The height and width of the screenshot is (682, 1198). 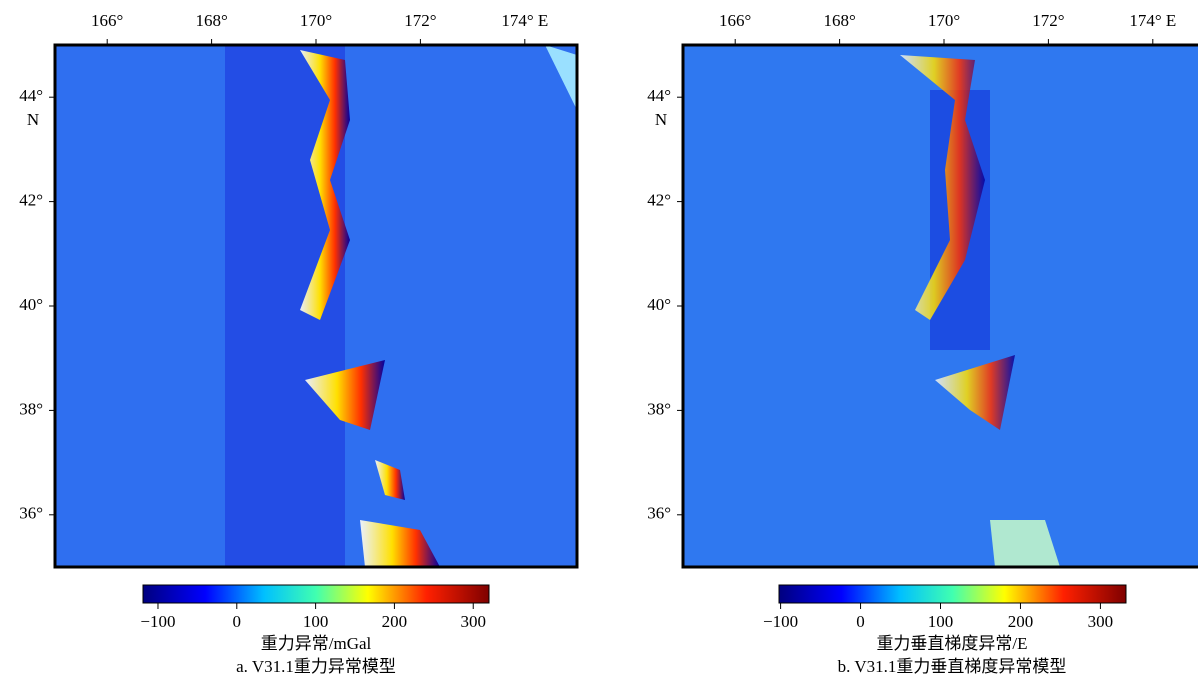 What do you see at coordinates (316, 666) in the screenshot?
I see `caption: a. V31.1重力异常模型` at bounding box center [316, 666].